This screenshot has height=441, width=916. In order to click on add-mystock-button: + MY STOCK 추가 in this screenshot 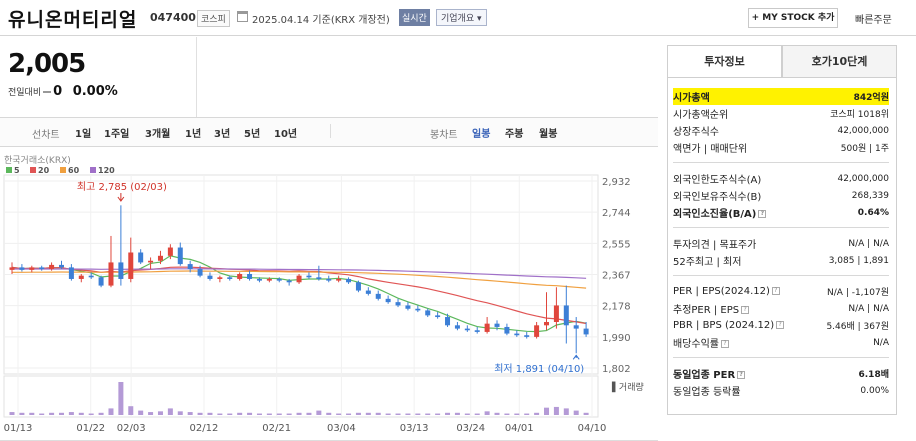, I will do `click(793, 18)`.